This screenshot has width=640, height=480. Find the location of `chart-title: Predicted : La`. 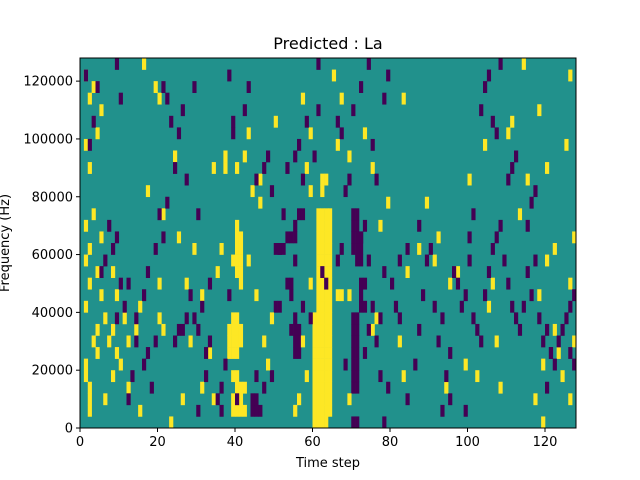

chart-title: Predicted : La is located at coordinates (327, 43).